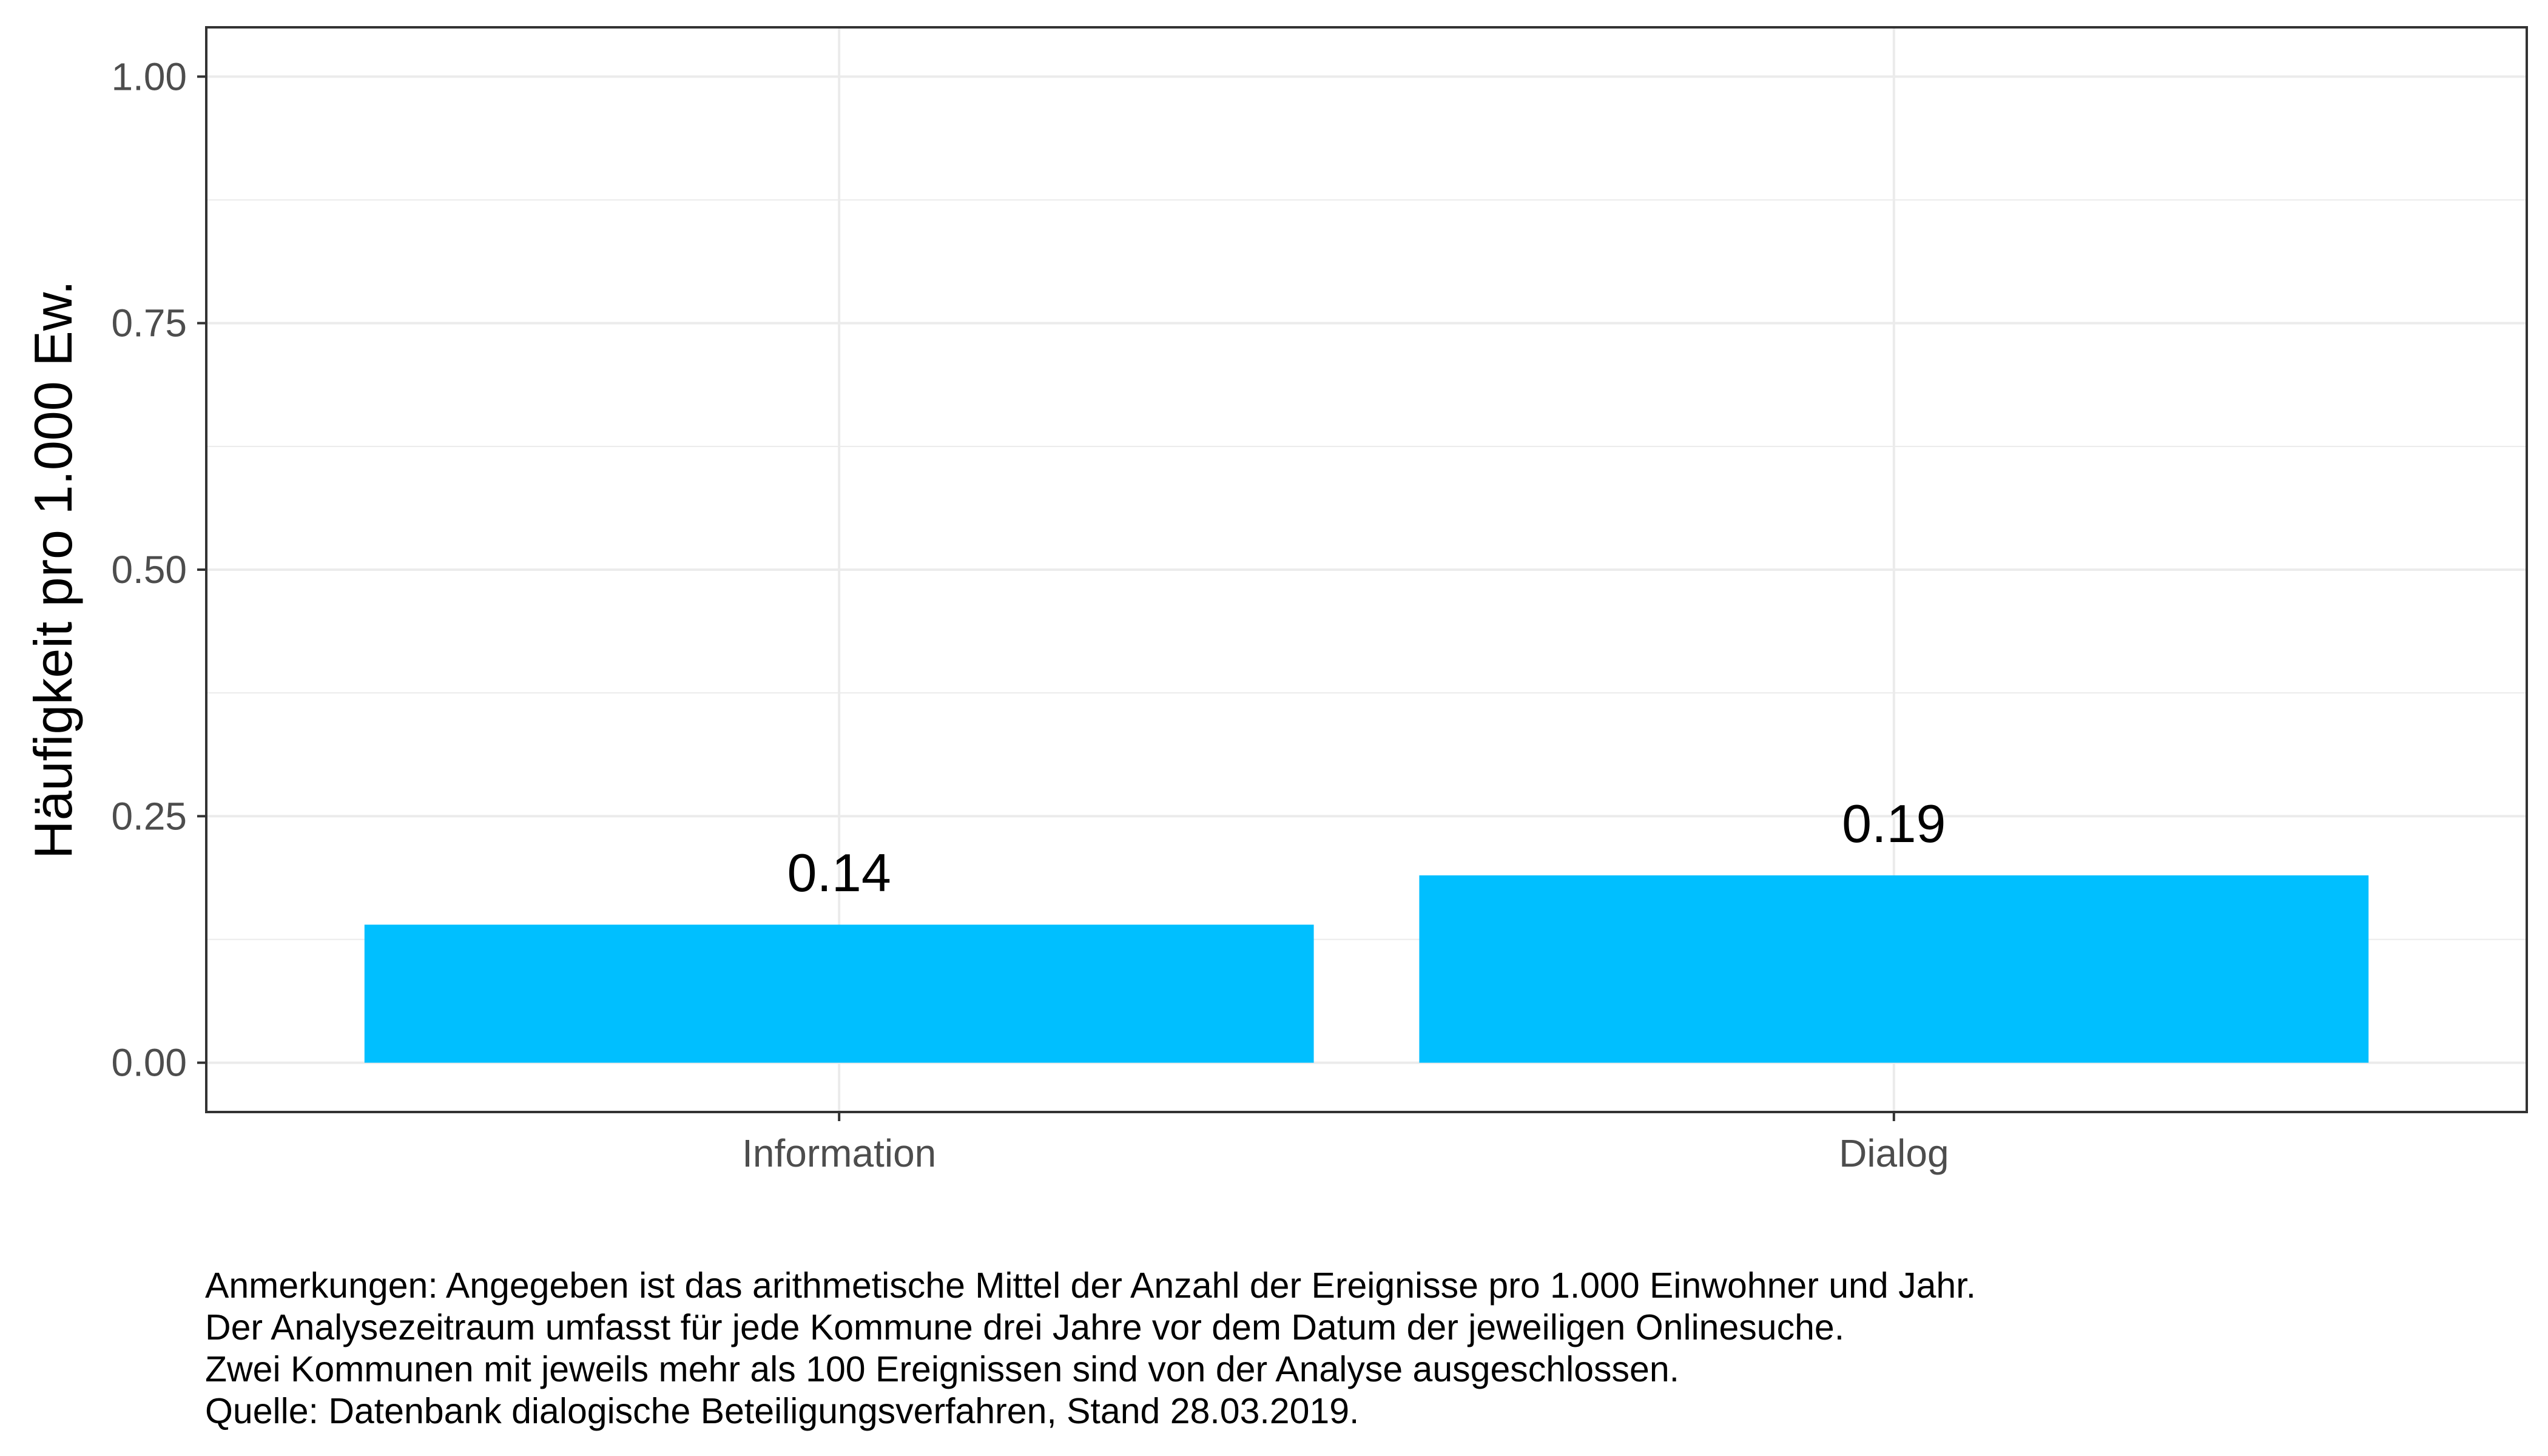  What do you see at coordinates (1366, 848) in the screenshot?
I see `data-labels: 0.14 0.19` at bounding box center [1366, 848].